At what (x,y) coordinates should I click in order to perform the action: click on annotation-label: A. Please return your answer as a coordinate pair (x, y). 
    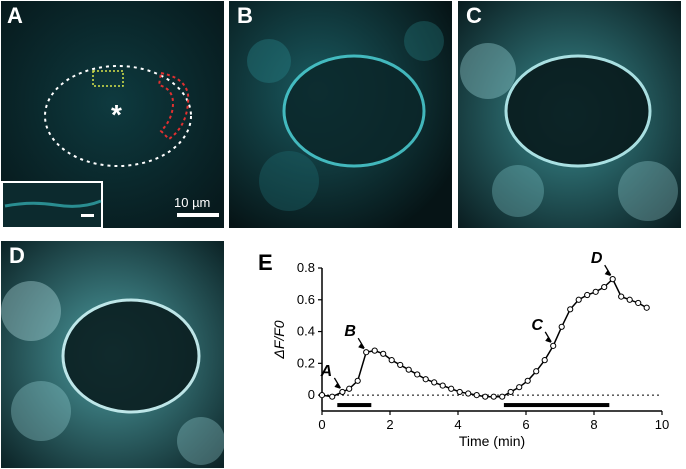
    Looking at the image, I should click on (326, 371).